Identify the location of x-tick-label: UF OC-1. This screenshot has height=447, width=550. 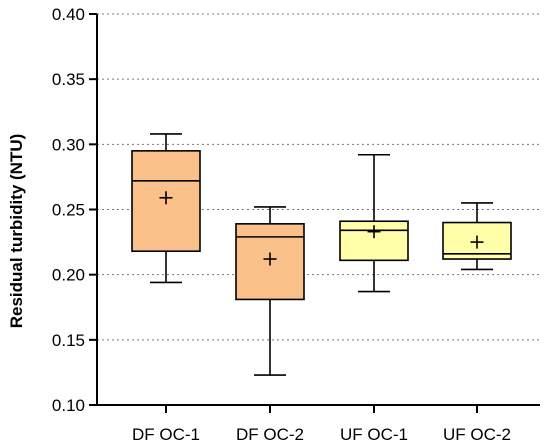
(374, 434).